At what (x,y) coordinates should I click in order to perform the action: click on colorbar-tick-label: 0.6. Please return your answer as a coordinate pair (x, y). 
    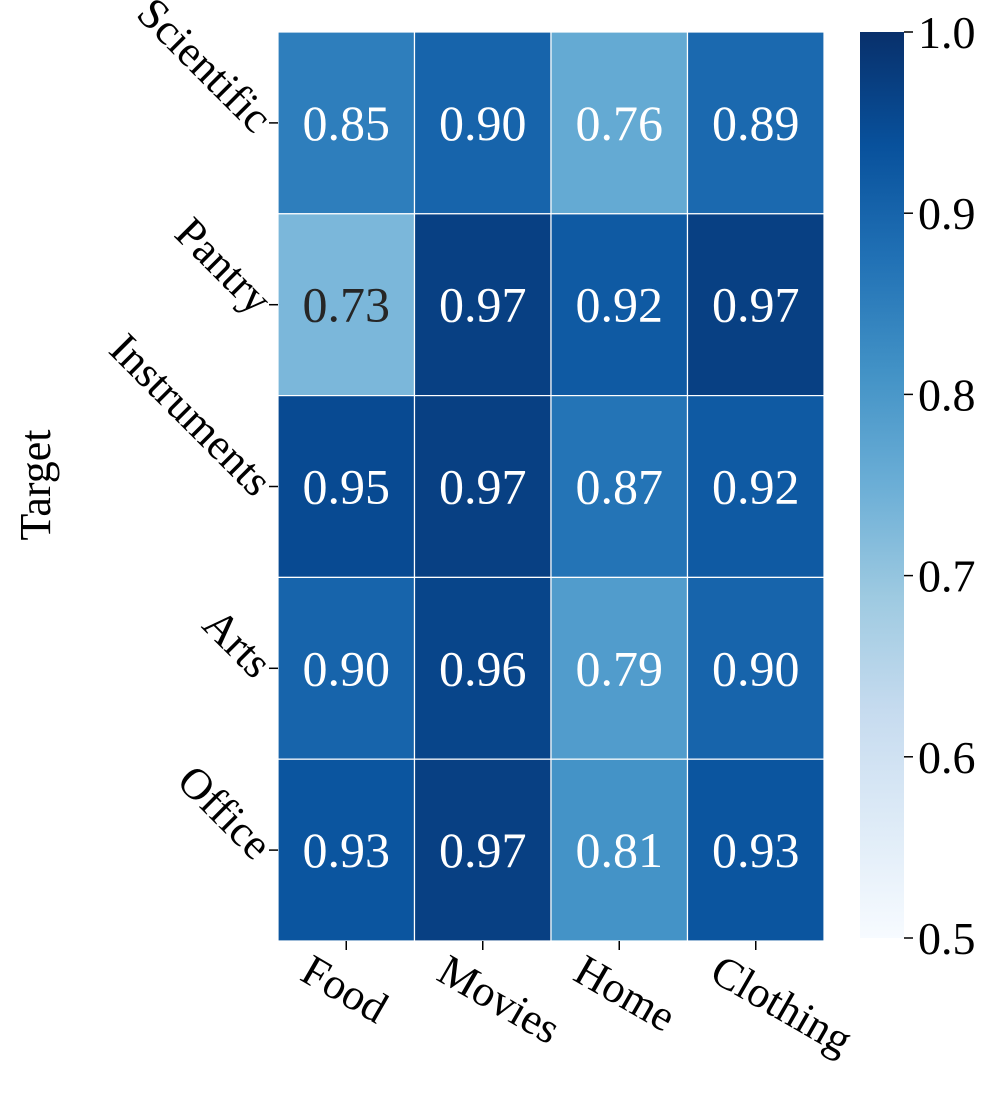
    Looking at the image, I should click on (947, 757).